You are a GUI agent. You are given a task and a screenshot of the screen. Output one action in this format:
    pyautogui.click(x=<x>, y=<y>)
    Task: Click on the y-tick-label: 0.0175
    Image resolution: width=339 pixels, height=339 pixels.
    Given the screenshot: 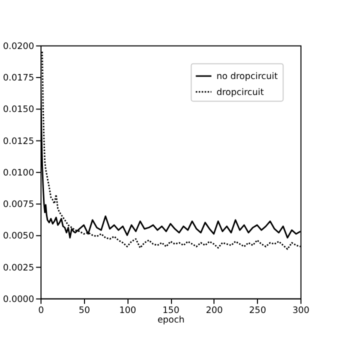 What is the action you would take?
    pyautogui.click(x=18, y=79)
    